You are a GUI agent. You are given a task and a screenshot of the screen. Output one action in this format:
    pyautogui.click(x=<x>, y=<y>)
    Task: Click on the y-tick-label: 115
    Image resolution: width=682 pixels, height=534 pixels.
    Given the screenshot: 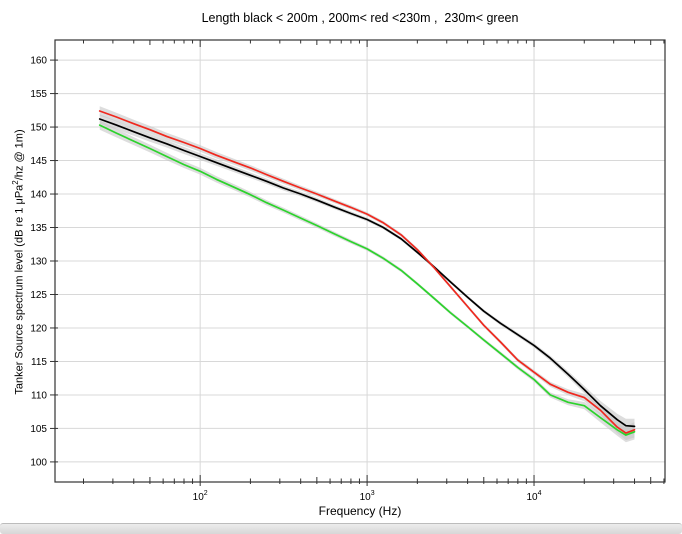 What is the action you would take?
    pyautogui.click(x=39, y=362)
    